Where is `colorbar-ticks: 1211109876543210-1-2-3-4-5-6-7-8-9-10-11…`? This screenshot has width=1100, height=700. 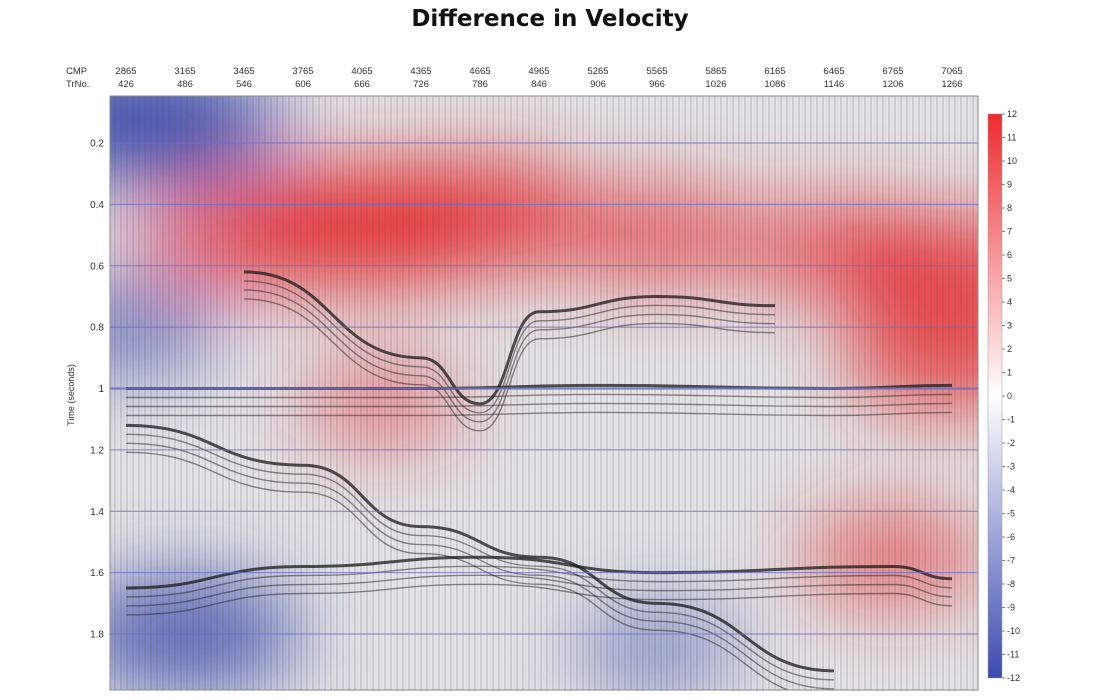 colorbar-ticks: 1211109876543210-1-2-3-4-5-6-7-8-9-10-11… is located at coordinates (1011, 396).